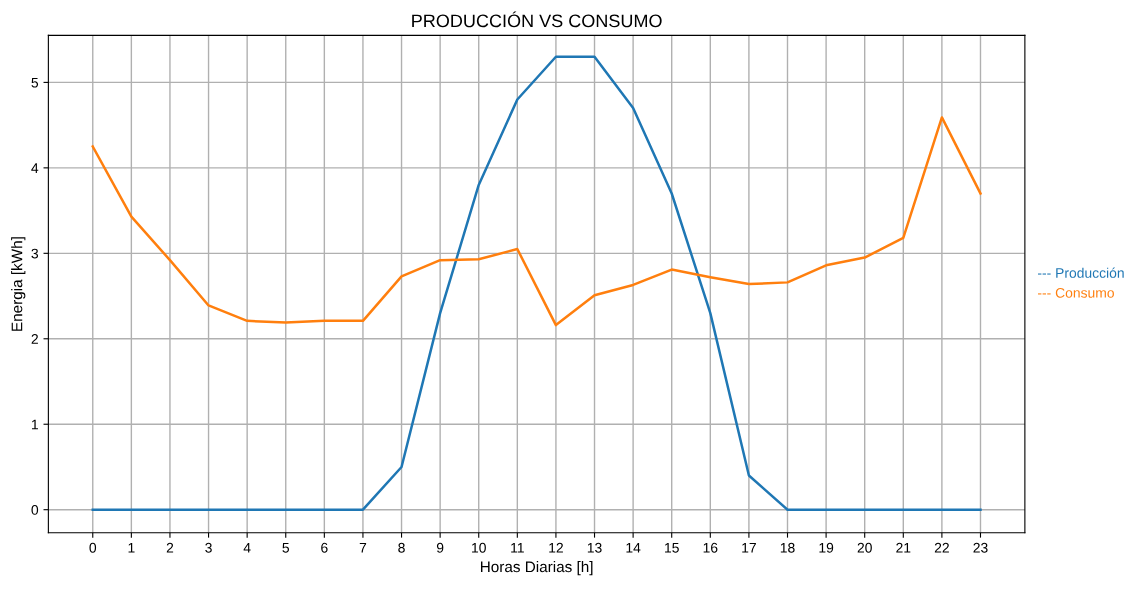 Image resolution: width=1125 pixels, height=590 pixels. I want to click on y-tick-label: 2, so click(34, 339).